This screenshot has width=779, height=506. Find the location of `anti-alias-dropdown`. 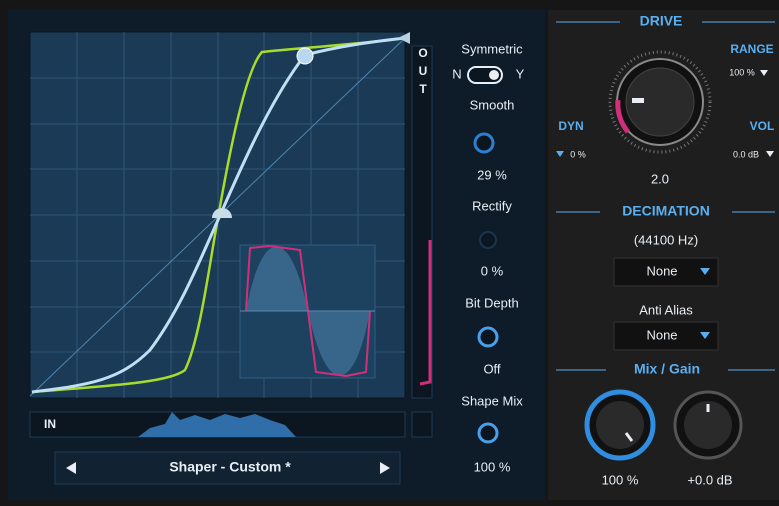

anti-alias-dropdown is located at coordinates (666, 336).